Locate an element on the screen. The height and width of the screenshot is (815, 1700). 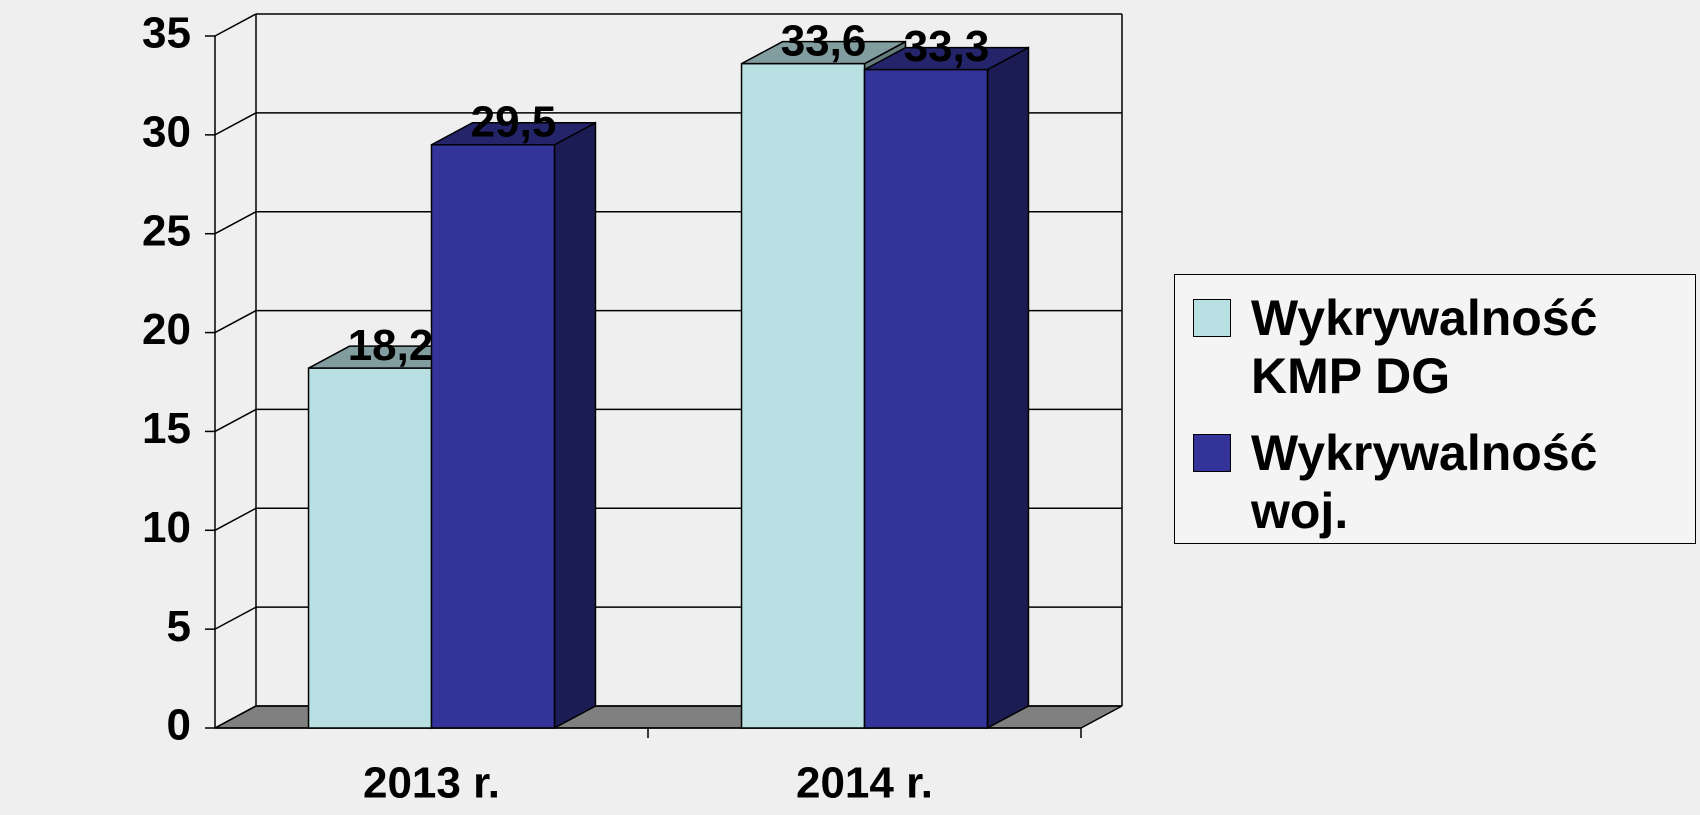
value-label: 18,2 is located at coordinates (391, 345).